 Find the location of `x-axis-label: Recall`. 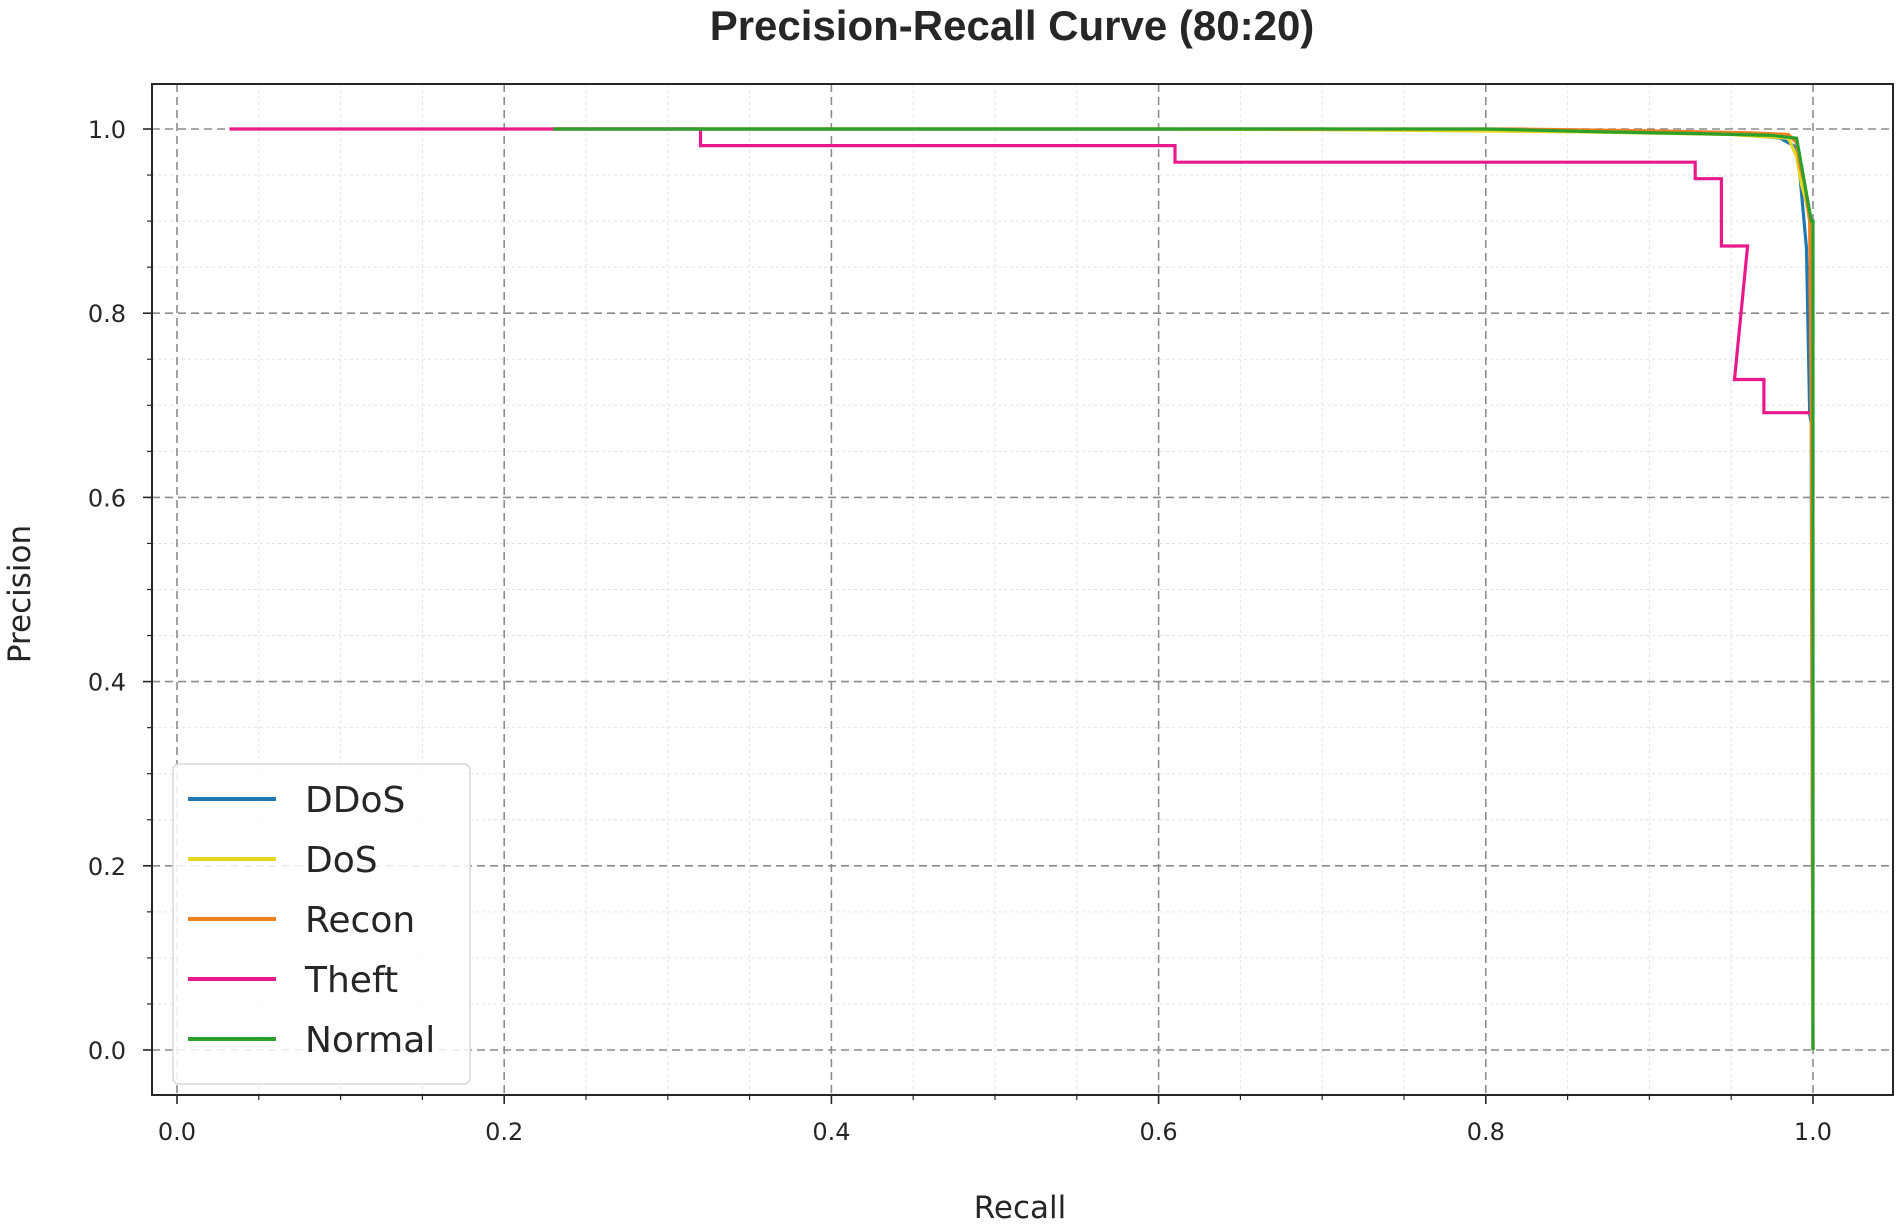

x-axis-label: Recall is located at coordinates (1020, 1208).